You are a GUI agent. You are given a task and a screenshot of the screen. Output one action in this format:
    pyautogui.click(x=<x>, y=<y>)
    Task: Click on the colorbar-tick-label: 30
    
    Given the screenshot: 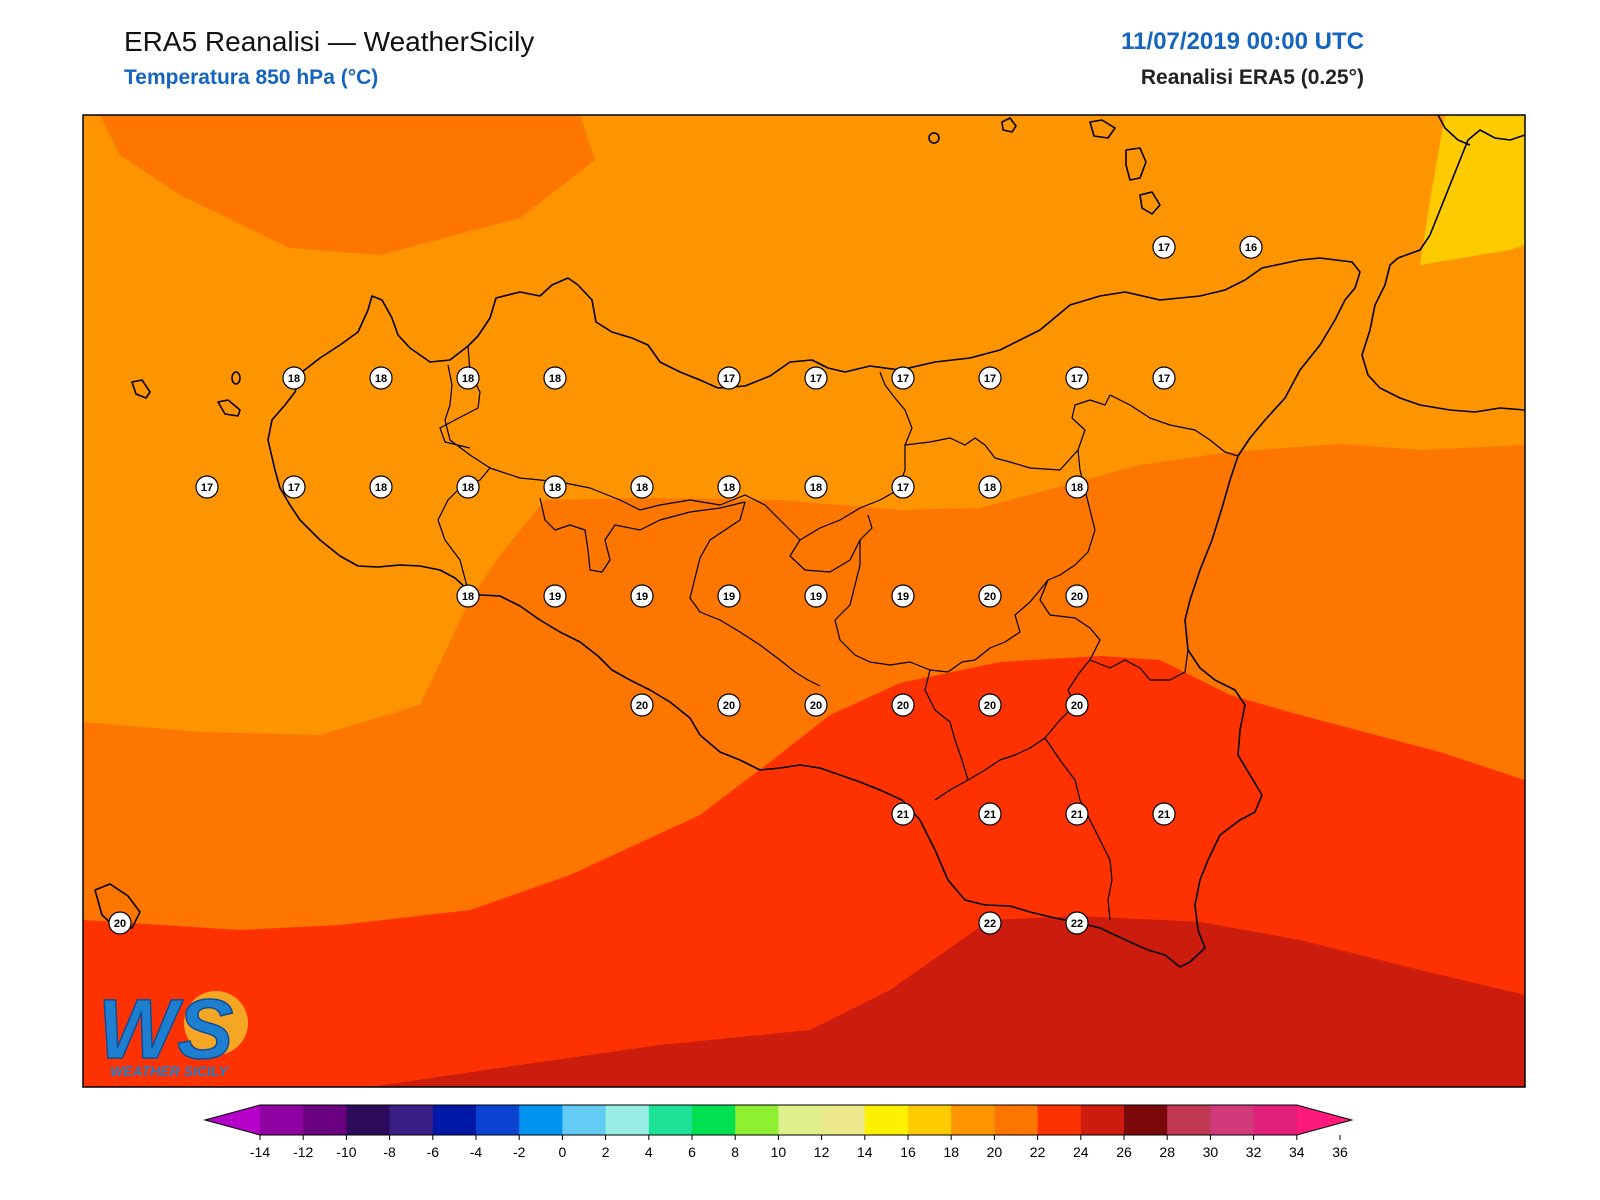 What is the action you would take?
    pyautogui.click(x=1211, y=1152)
    